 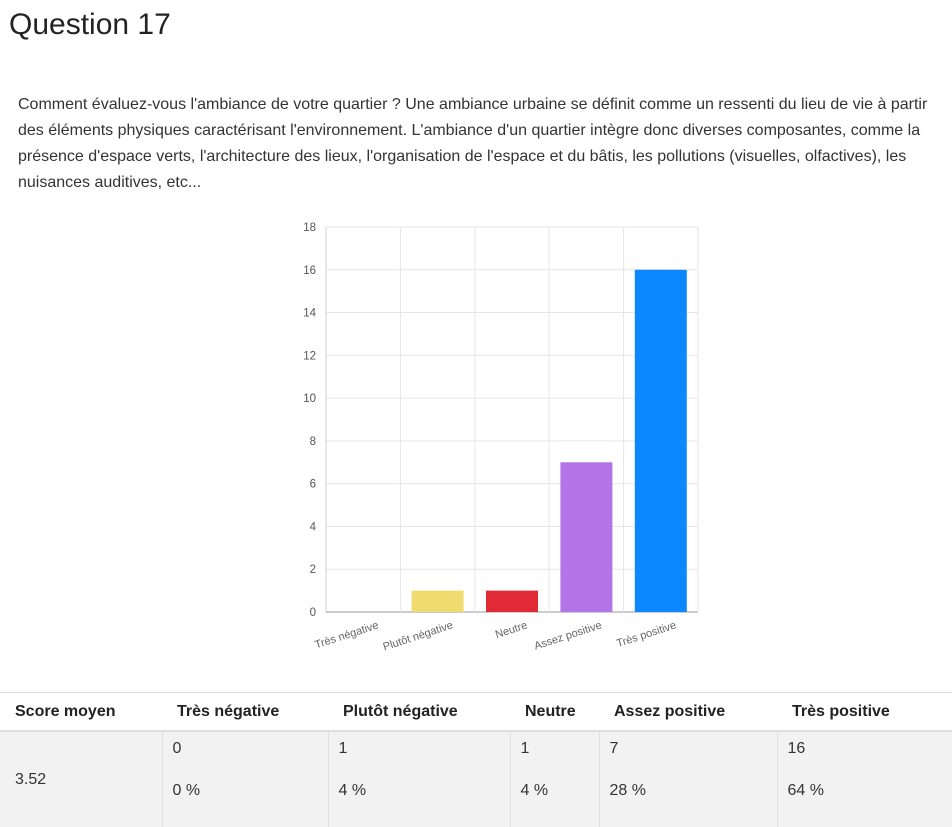 I want to click on y-axis-ticks: 0 2 4 6 8 10 12 14 16 18, so click(x=309, y=420).